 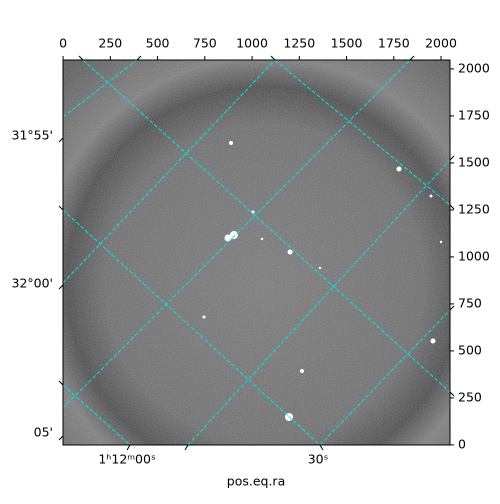 I want to click on y-tick-label: 1750, so click(x=474, y=114).